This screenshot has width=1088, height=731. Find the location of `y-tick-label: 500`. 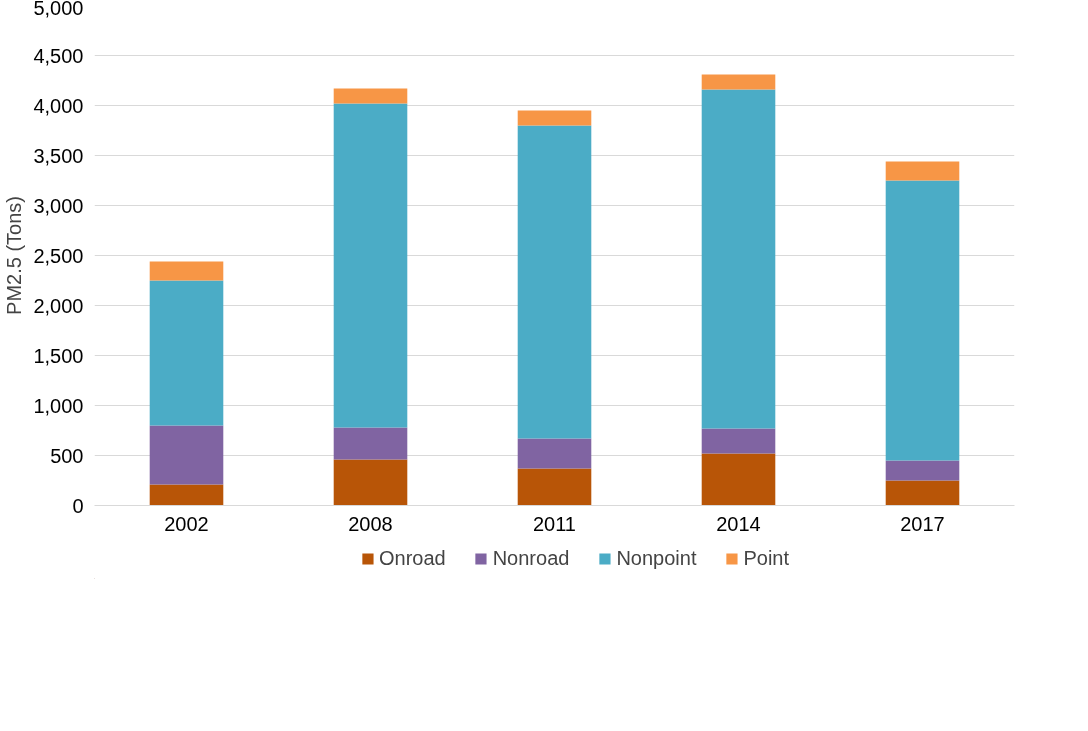

y-tick-label: 500 is located at coordinates (67, 455).